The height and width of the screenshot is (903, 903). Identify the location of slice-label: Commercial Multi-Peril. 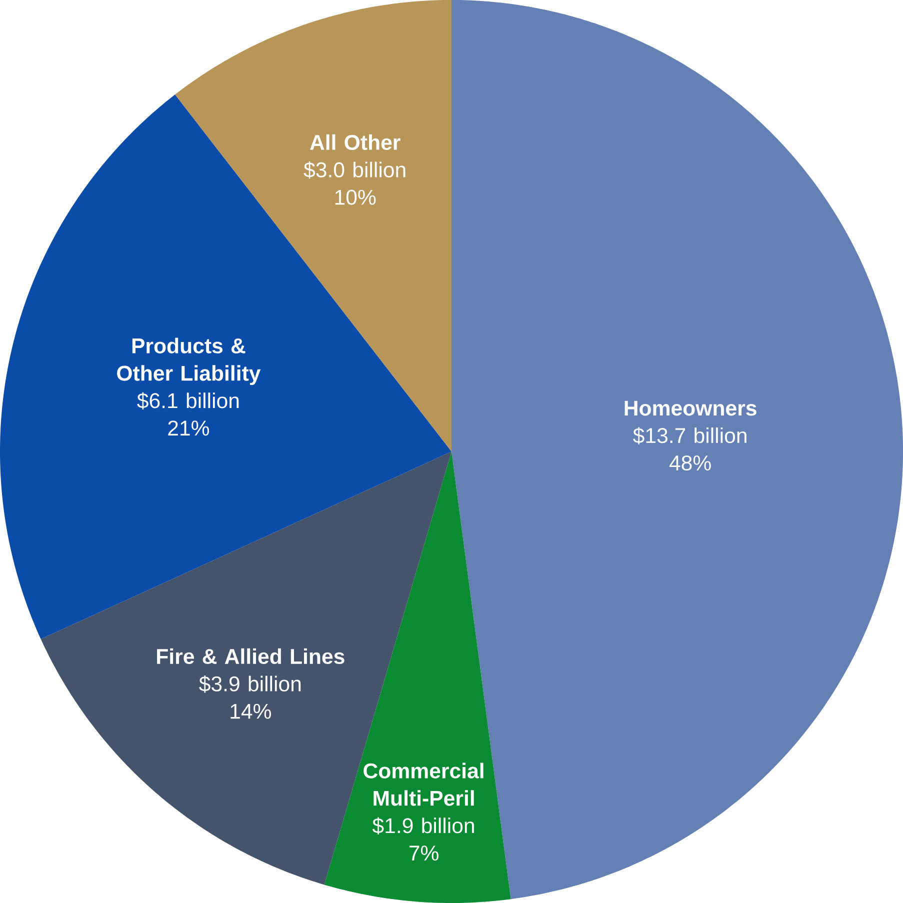
(424, 784).